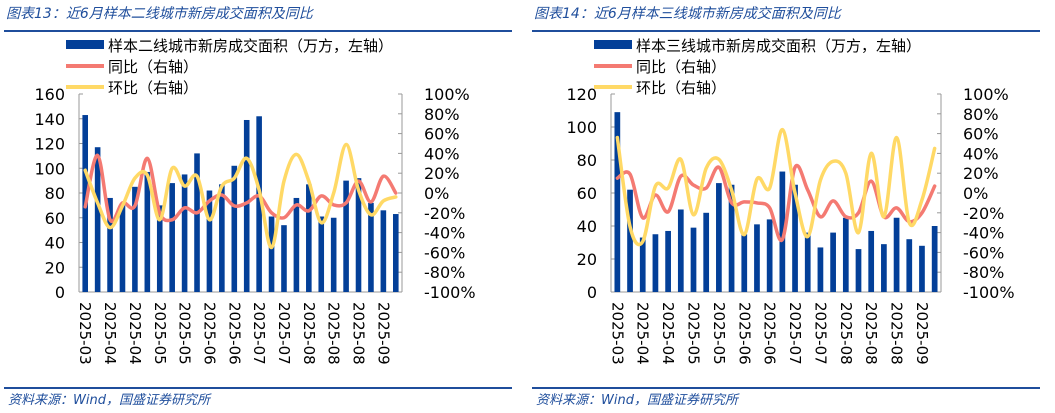  I want to click on source-note: 资料来源：Wind，国盛证券研究所, so click(109, 400).